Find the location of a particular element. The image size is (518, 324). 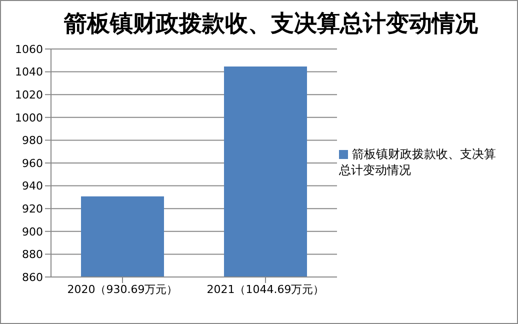

y-tick-label: 1000 is located at coordinates (29, 117).